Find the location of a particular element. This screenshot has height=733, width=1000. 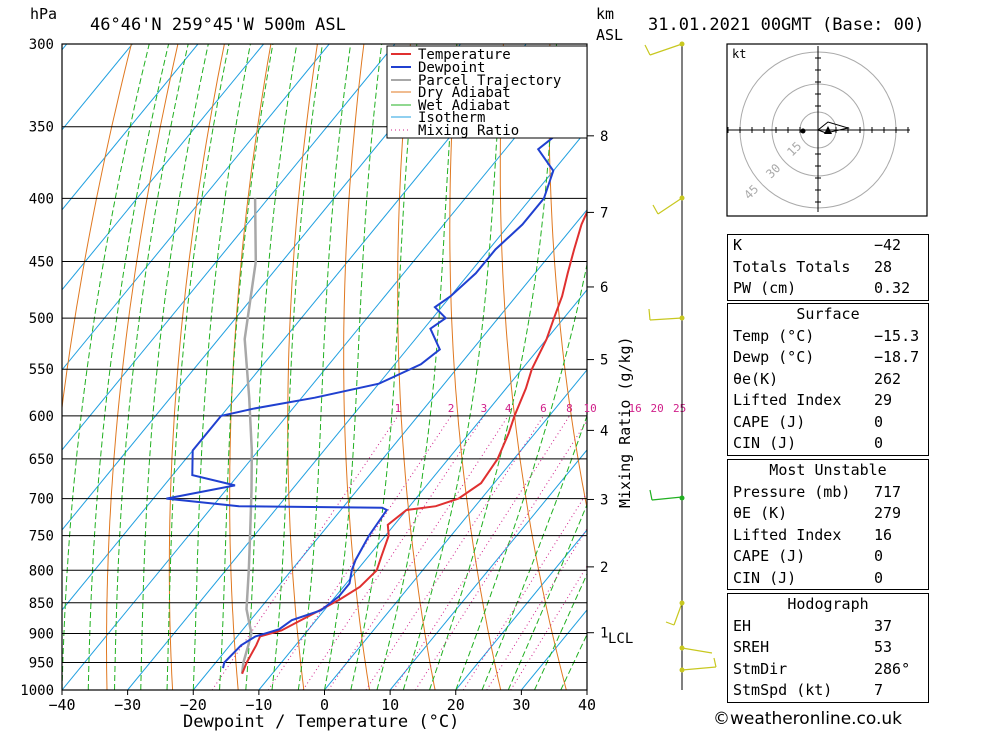

datetime-label: 31.01.2021 00GMT (Base: 00) is located at coordinates (786, 25).